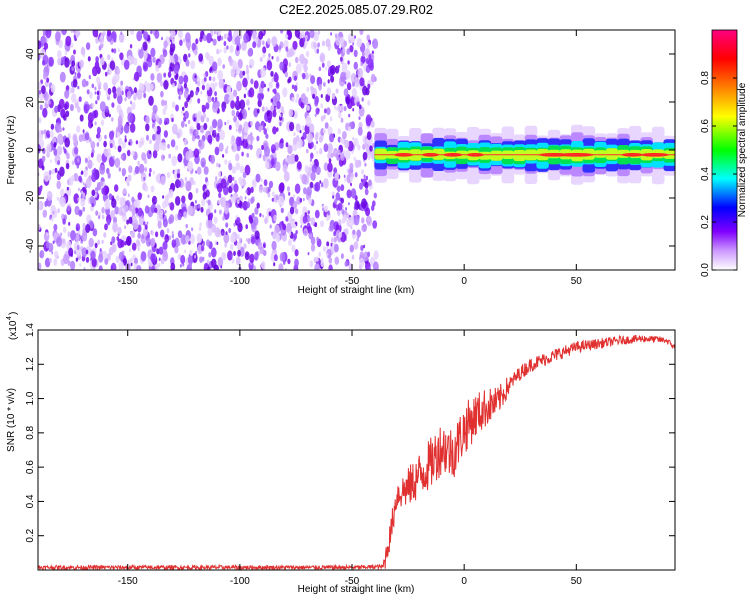 The image size is (750, 600). What do you see at coordinates (240, 581) in the screenshot?
I see `x-tick-label: -100` at bounding box center [240, 581].